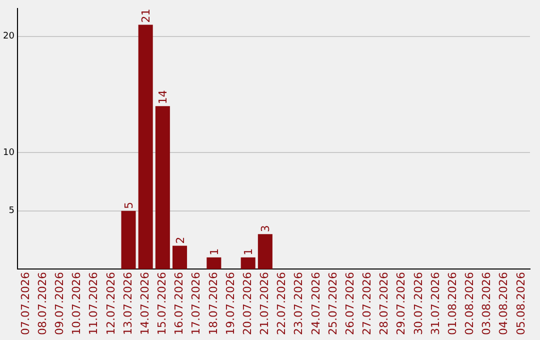 The width and height of the screenshot is (540, 340). What do you see at coordinates (11, 211) in the screenshot?
I see `y-tick-label: 5` at bounding box center [11, 211].